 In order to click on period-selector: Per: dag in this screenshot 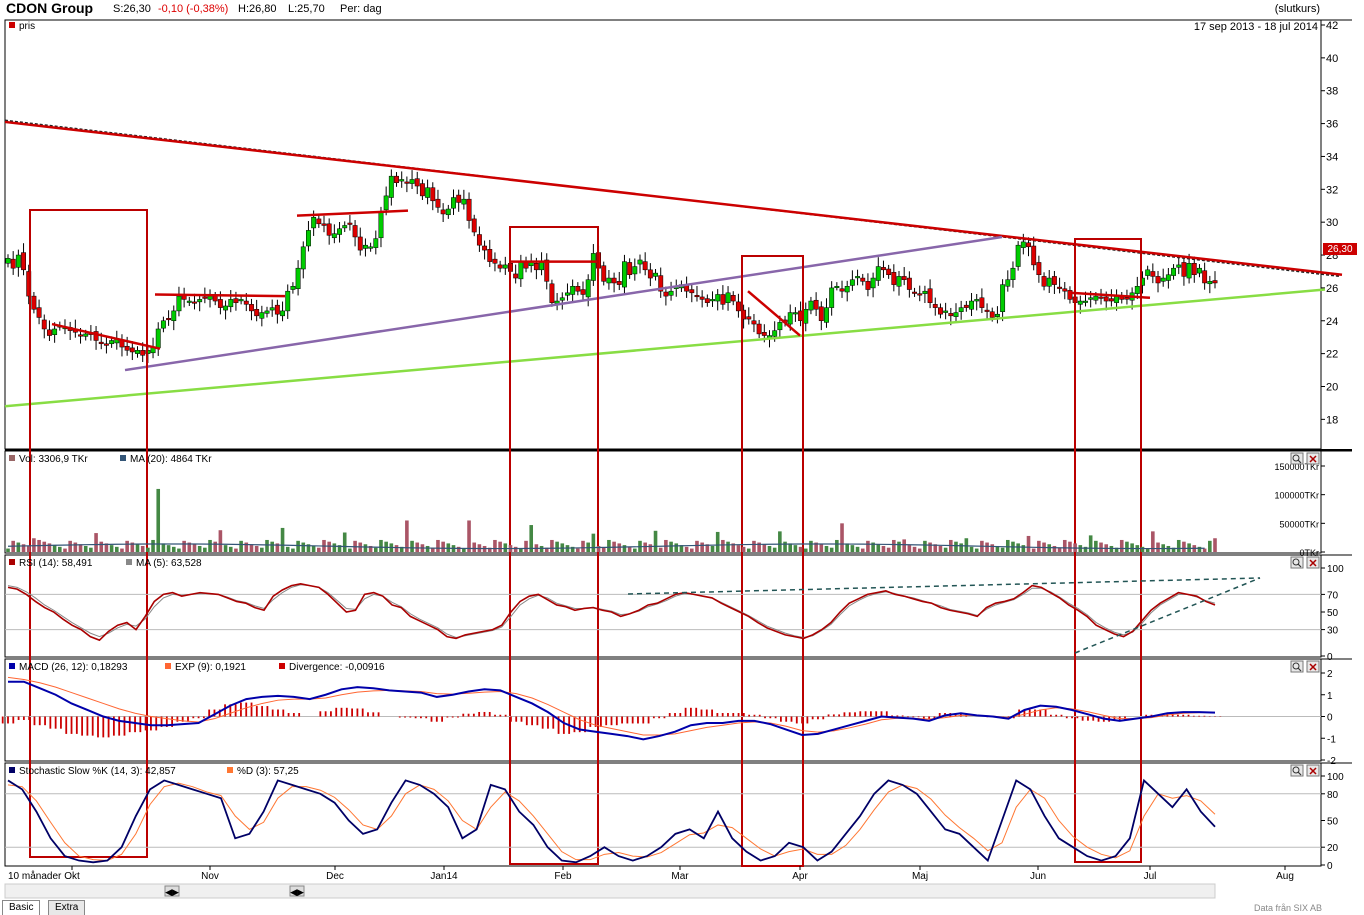, I will do `click(361, 9)`.